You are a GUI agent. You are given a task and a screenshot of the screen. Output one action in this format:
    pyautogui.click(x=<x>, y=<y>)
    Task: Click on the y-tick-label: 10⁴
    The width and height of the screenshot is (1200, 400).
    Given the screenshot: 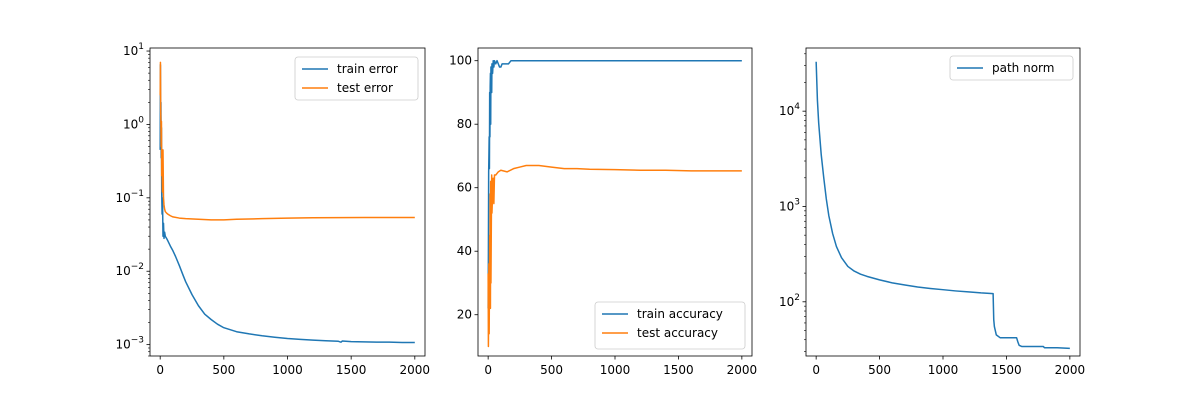 What is the action you would take?
    pyautogui.click(x=789, y=110)
    